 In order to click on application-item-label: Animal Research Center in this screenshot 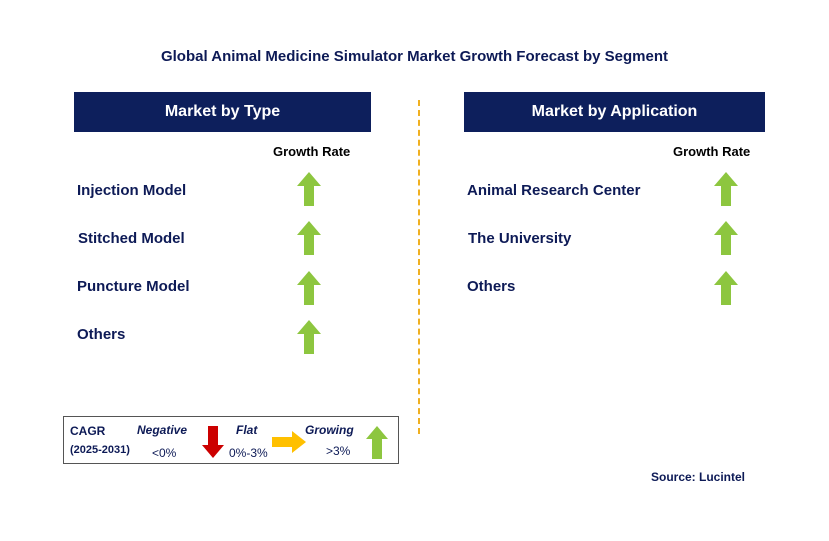, I will do `click(554, 190)`.